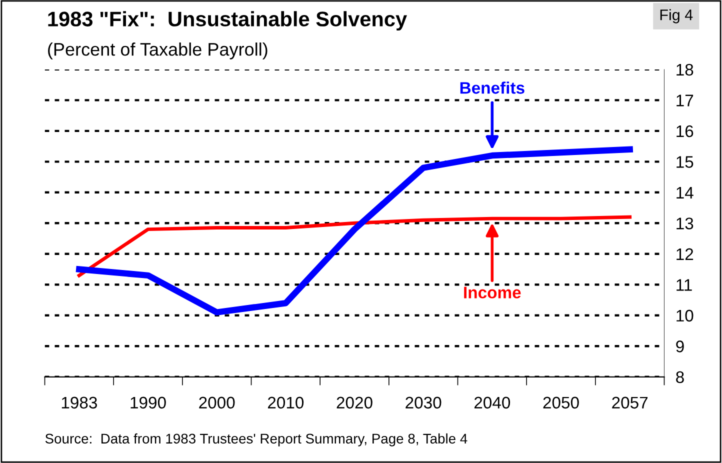 The width and height of the screenshot is (722, 463). I want to click on x-tick-label: 2000, so click(217, 402).